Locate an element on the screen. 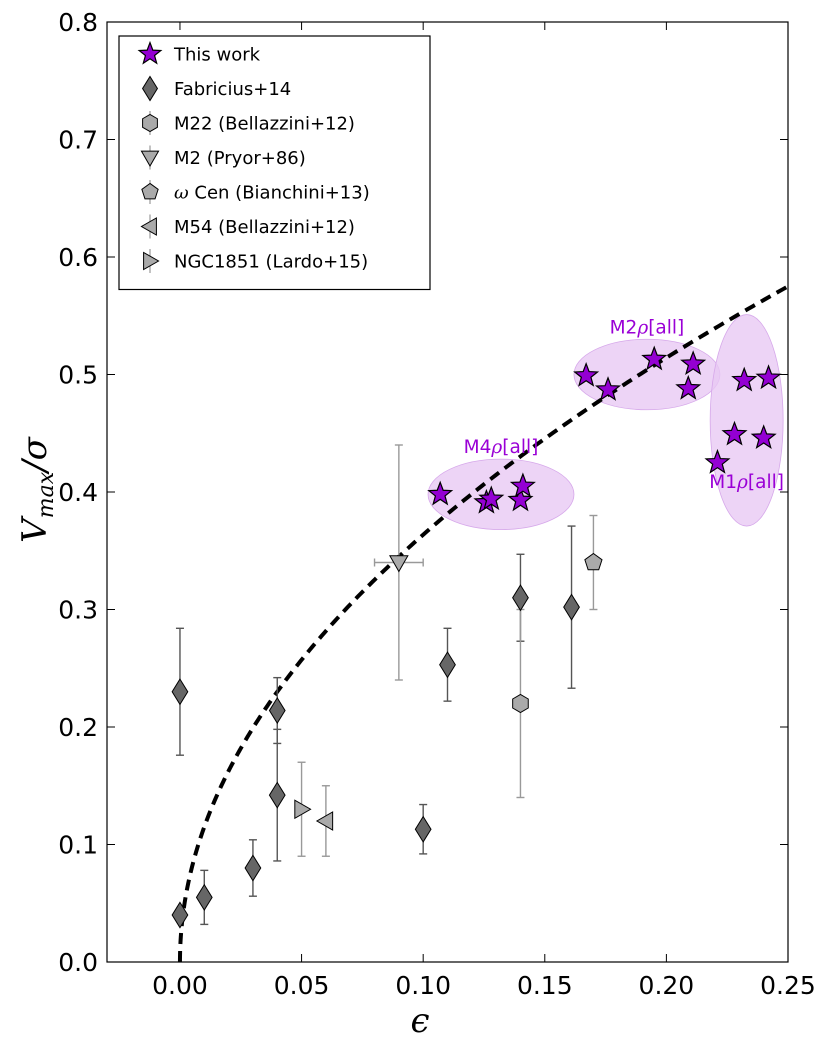  group-label-m1: M1ρ[all] is located at coordinates (746, 482).